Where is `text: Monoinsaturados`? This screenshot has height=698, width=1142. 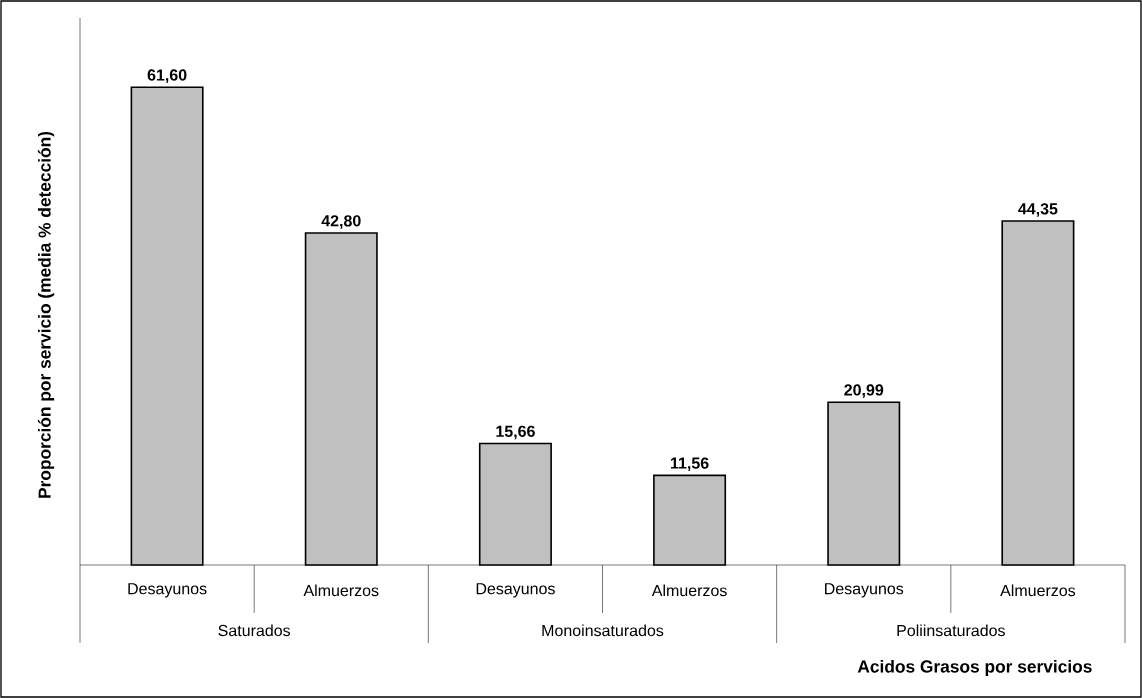
text: Monoinsaturados is located at coordinates (603, 630).